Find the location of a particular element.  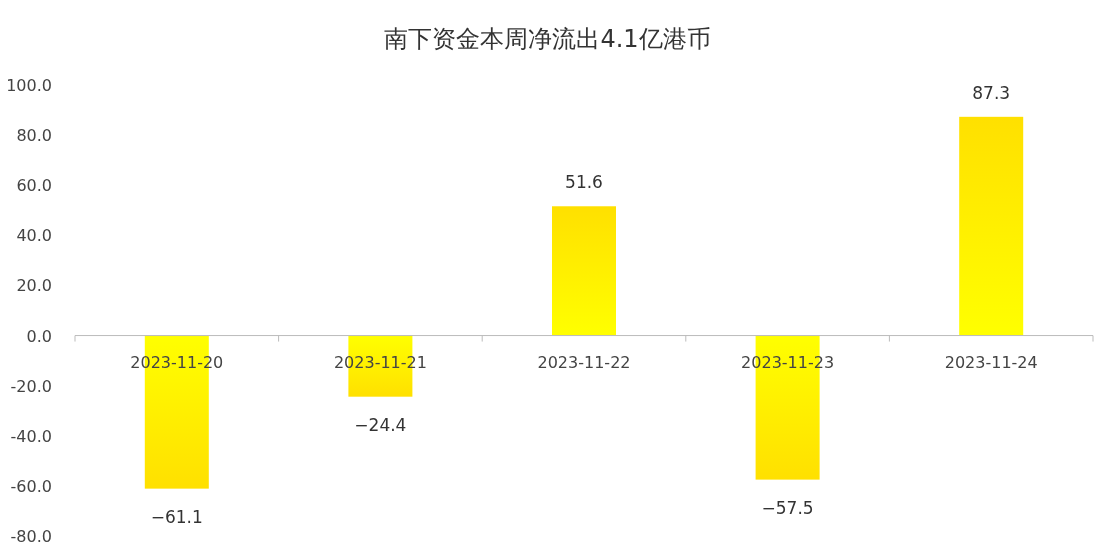

data-label: −57.5 is located at coordinates (787, 507).